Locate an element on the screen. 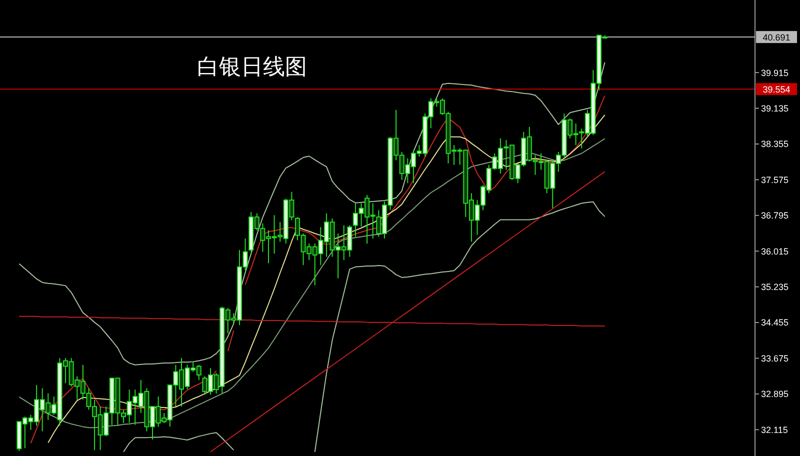 The width and height of the screenshot is (800, 456). y-tick-label: 37.575 is located at coordinates (775, 179).